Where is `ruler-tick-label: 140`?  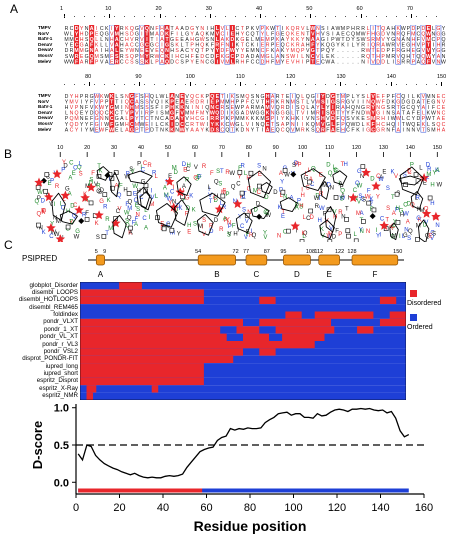 ruler-tick-label: 140 is located at coordinates (391, 77).